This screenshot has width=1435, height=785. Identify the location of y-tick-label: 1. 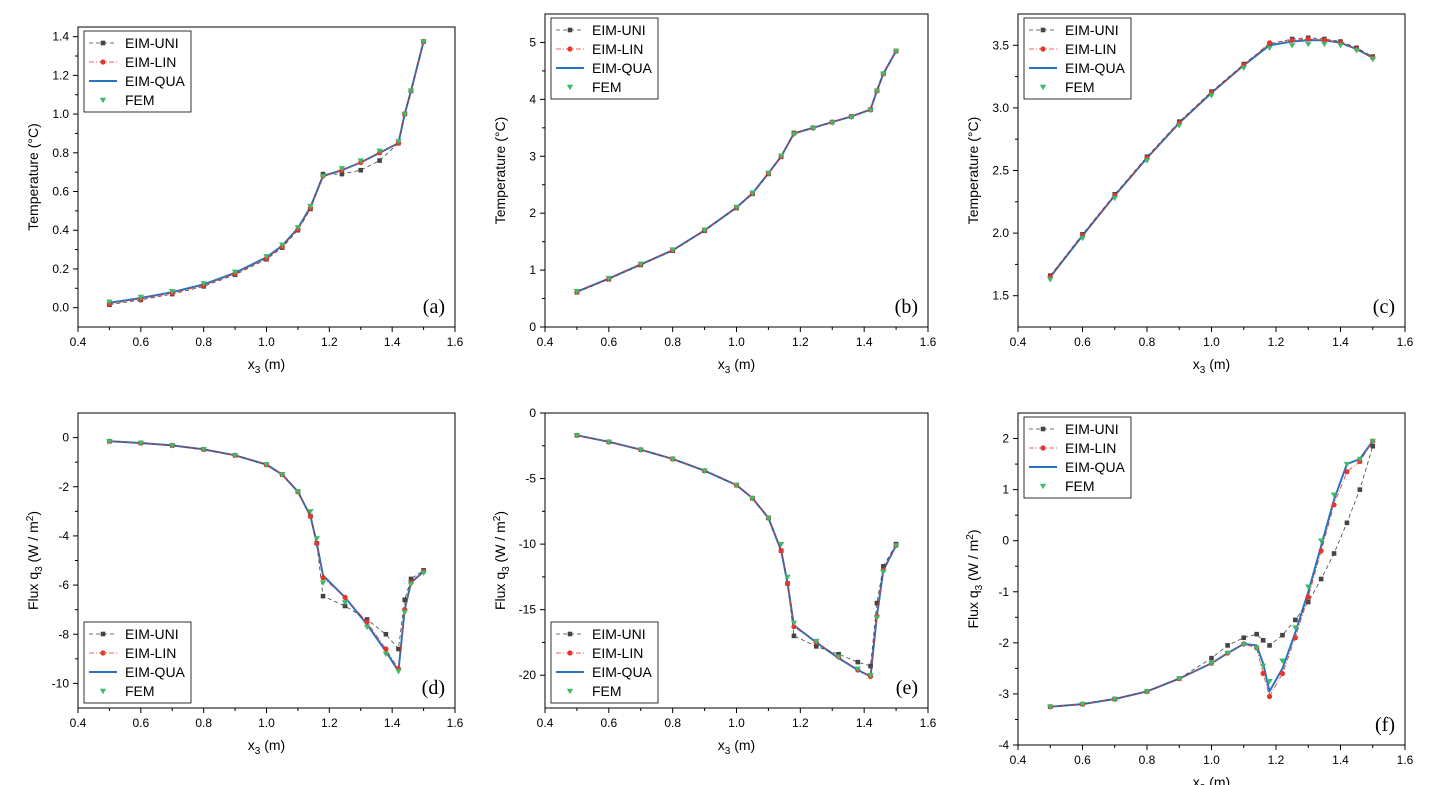
(1005, 490).